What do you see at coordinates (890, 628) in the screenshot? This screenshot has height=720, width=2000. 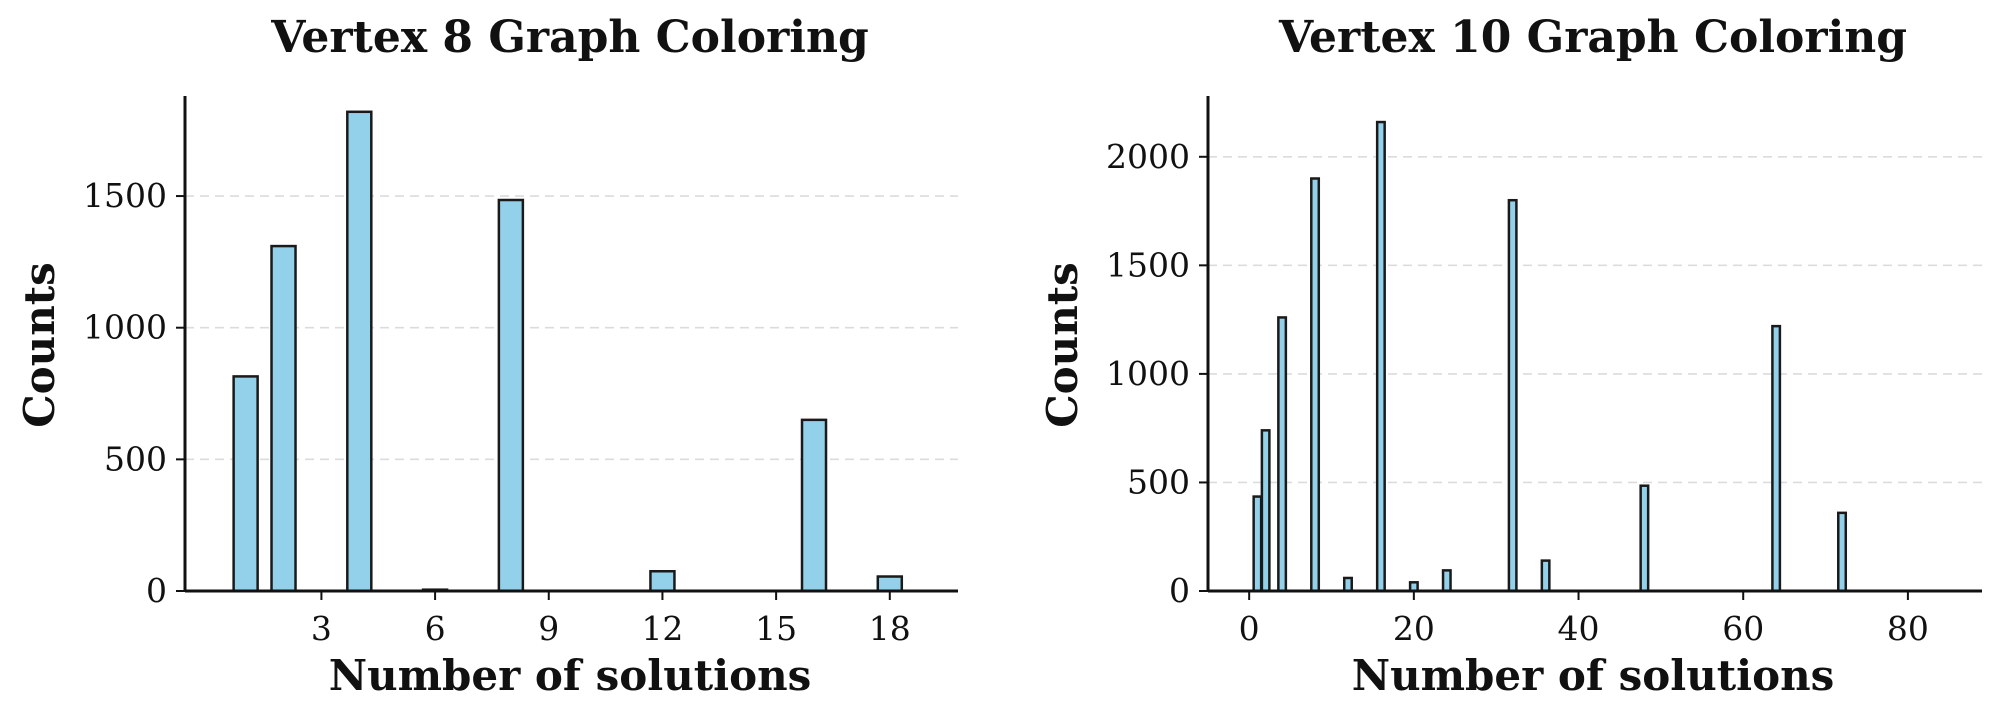 I see `x-tick-label: 18` at bounding box center [890, 628].